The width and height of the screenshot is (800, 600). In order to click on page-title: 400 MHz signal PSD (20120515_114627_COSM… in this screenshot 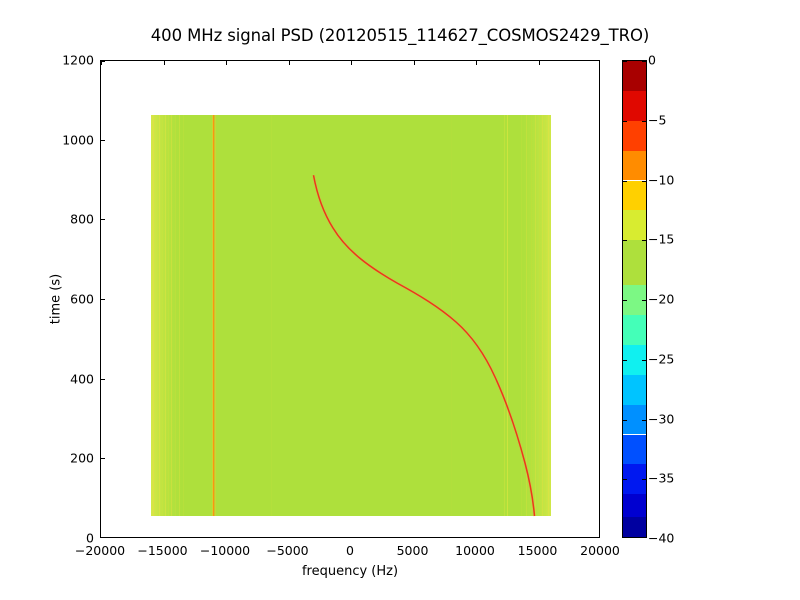, I will do `click(400, 35)`.